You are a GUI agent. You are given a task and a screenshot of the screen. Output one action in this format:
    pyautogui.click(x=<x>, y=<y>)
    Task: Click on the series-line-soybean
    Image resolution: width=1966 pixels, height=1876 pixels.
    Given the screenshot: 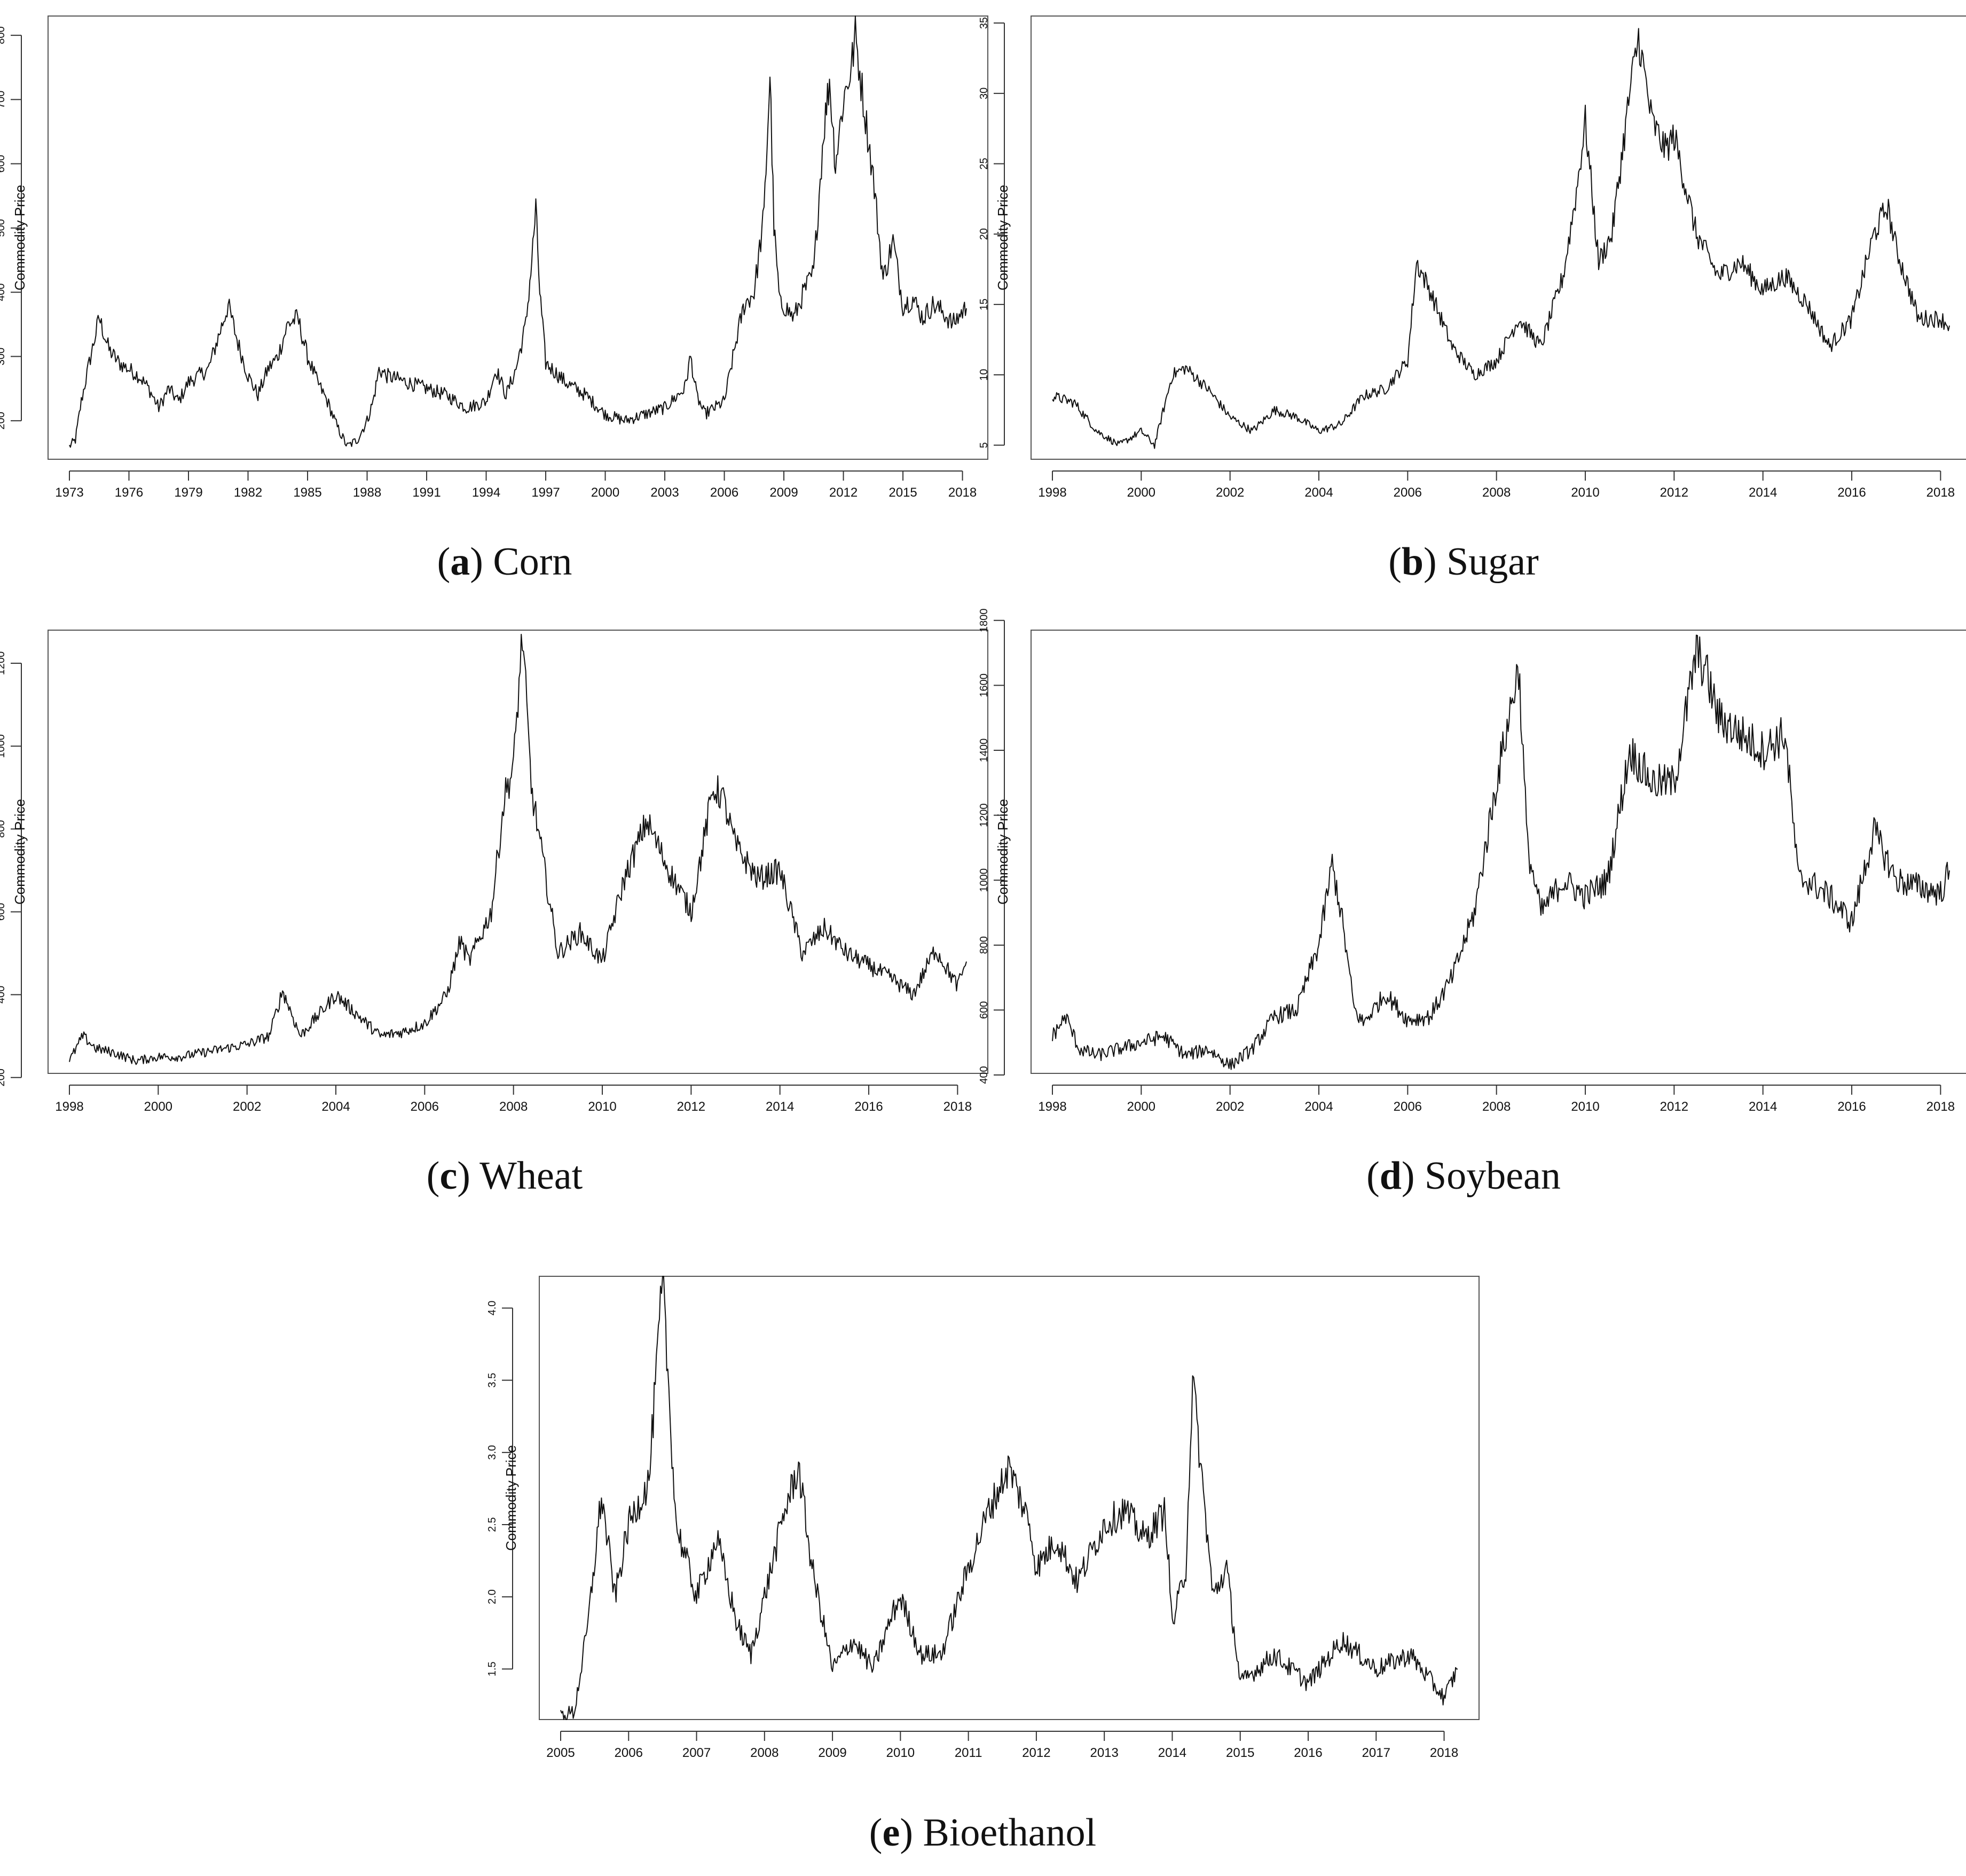 What is the action you would take?
    pyautogui.click(x=1501, y=852)
    